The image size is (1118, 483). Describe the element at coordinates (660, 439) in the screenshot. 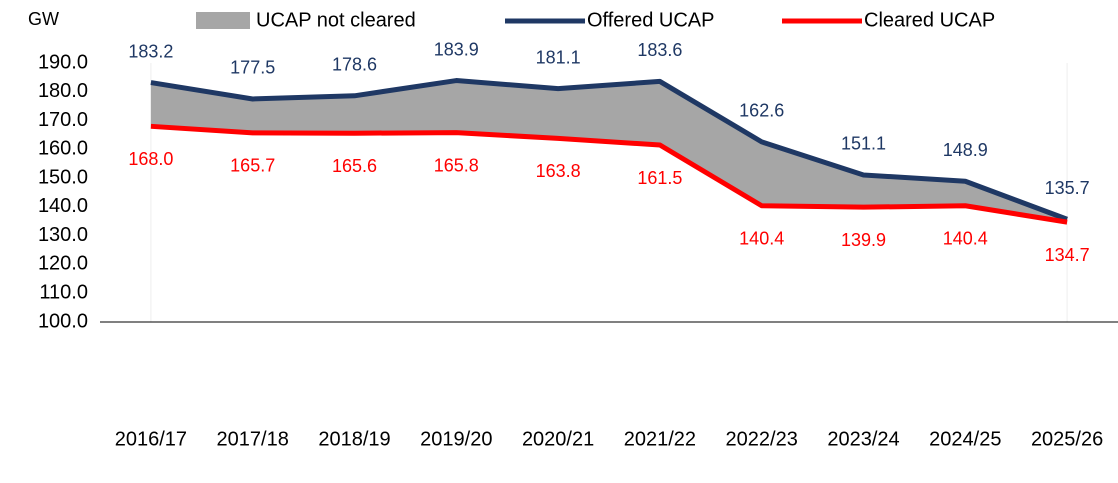

I see `x-tick-label: 2021/22` at that location.